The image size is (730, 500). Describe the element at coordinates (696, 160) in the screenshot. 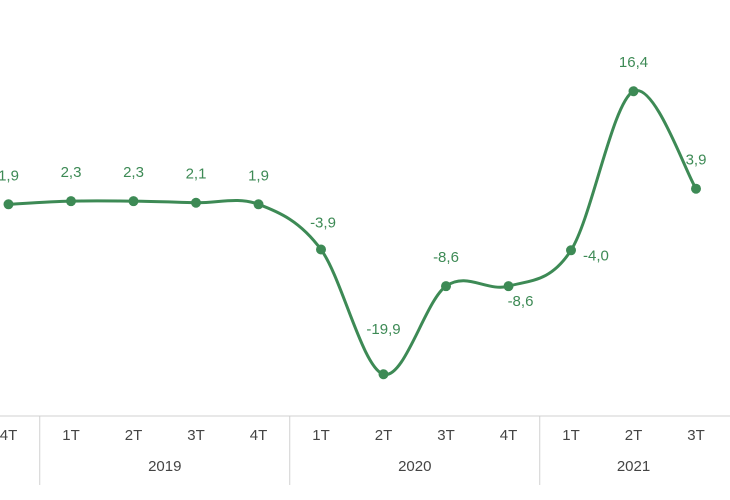

I see `value-label: 3,9` at that location.